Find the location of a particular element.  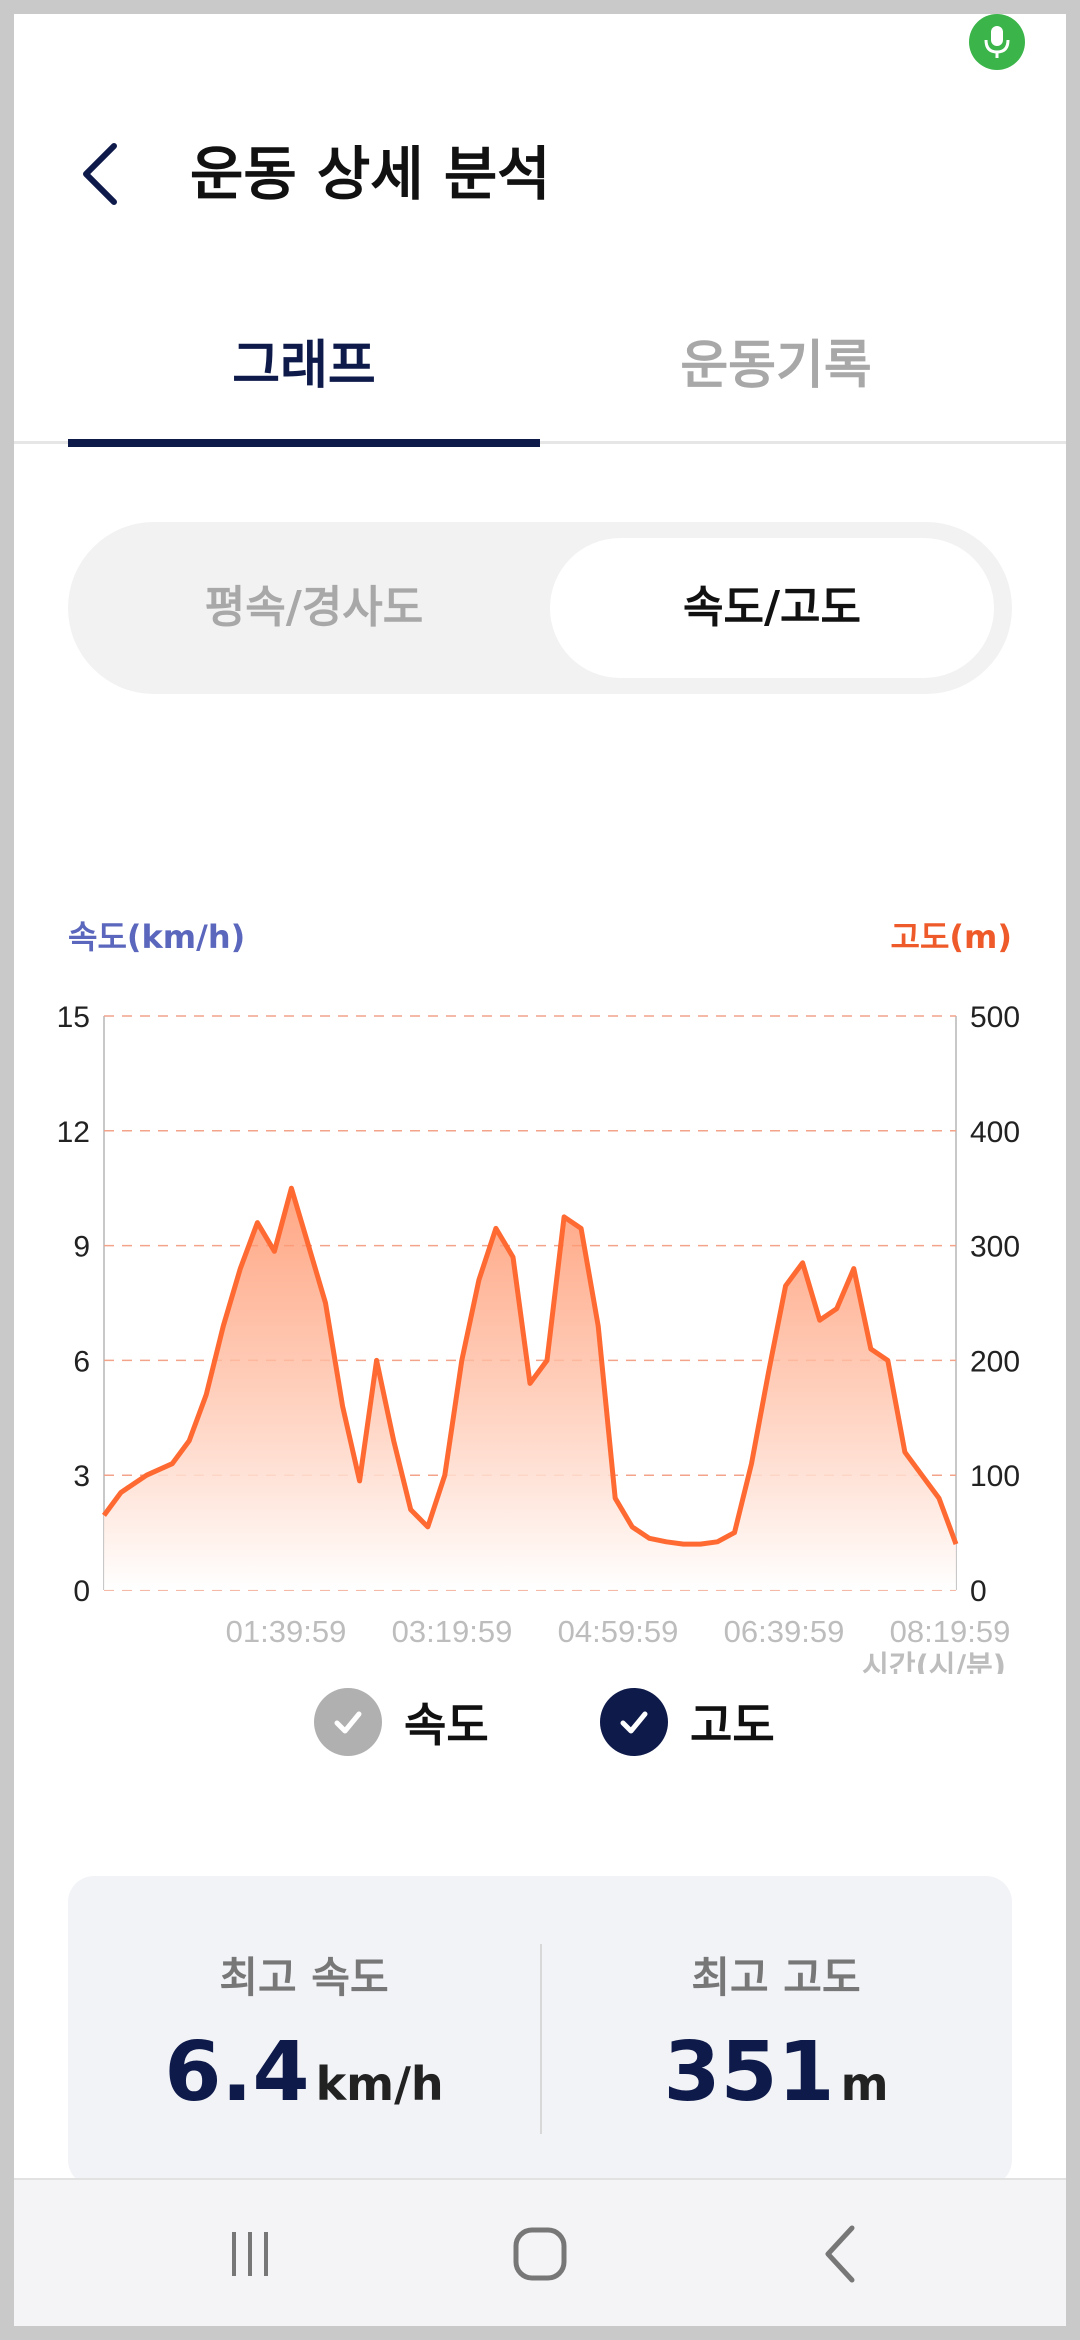

right-y-tick-label: 300 is located at coordinates (995, 1247).